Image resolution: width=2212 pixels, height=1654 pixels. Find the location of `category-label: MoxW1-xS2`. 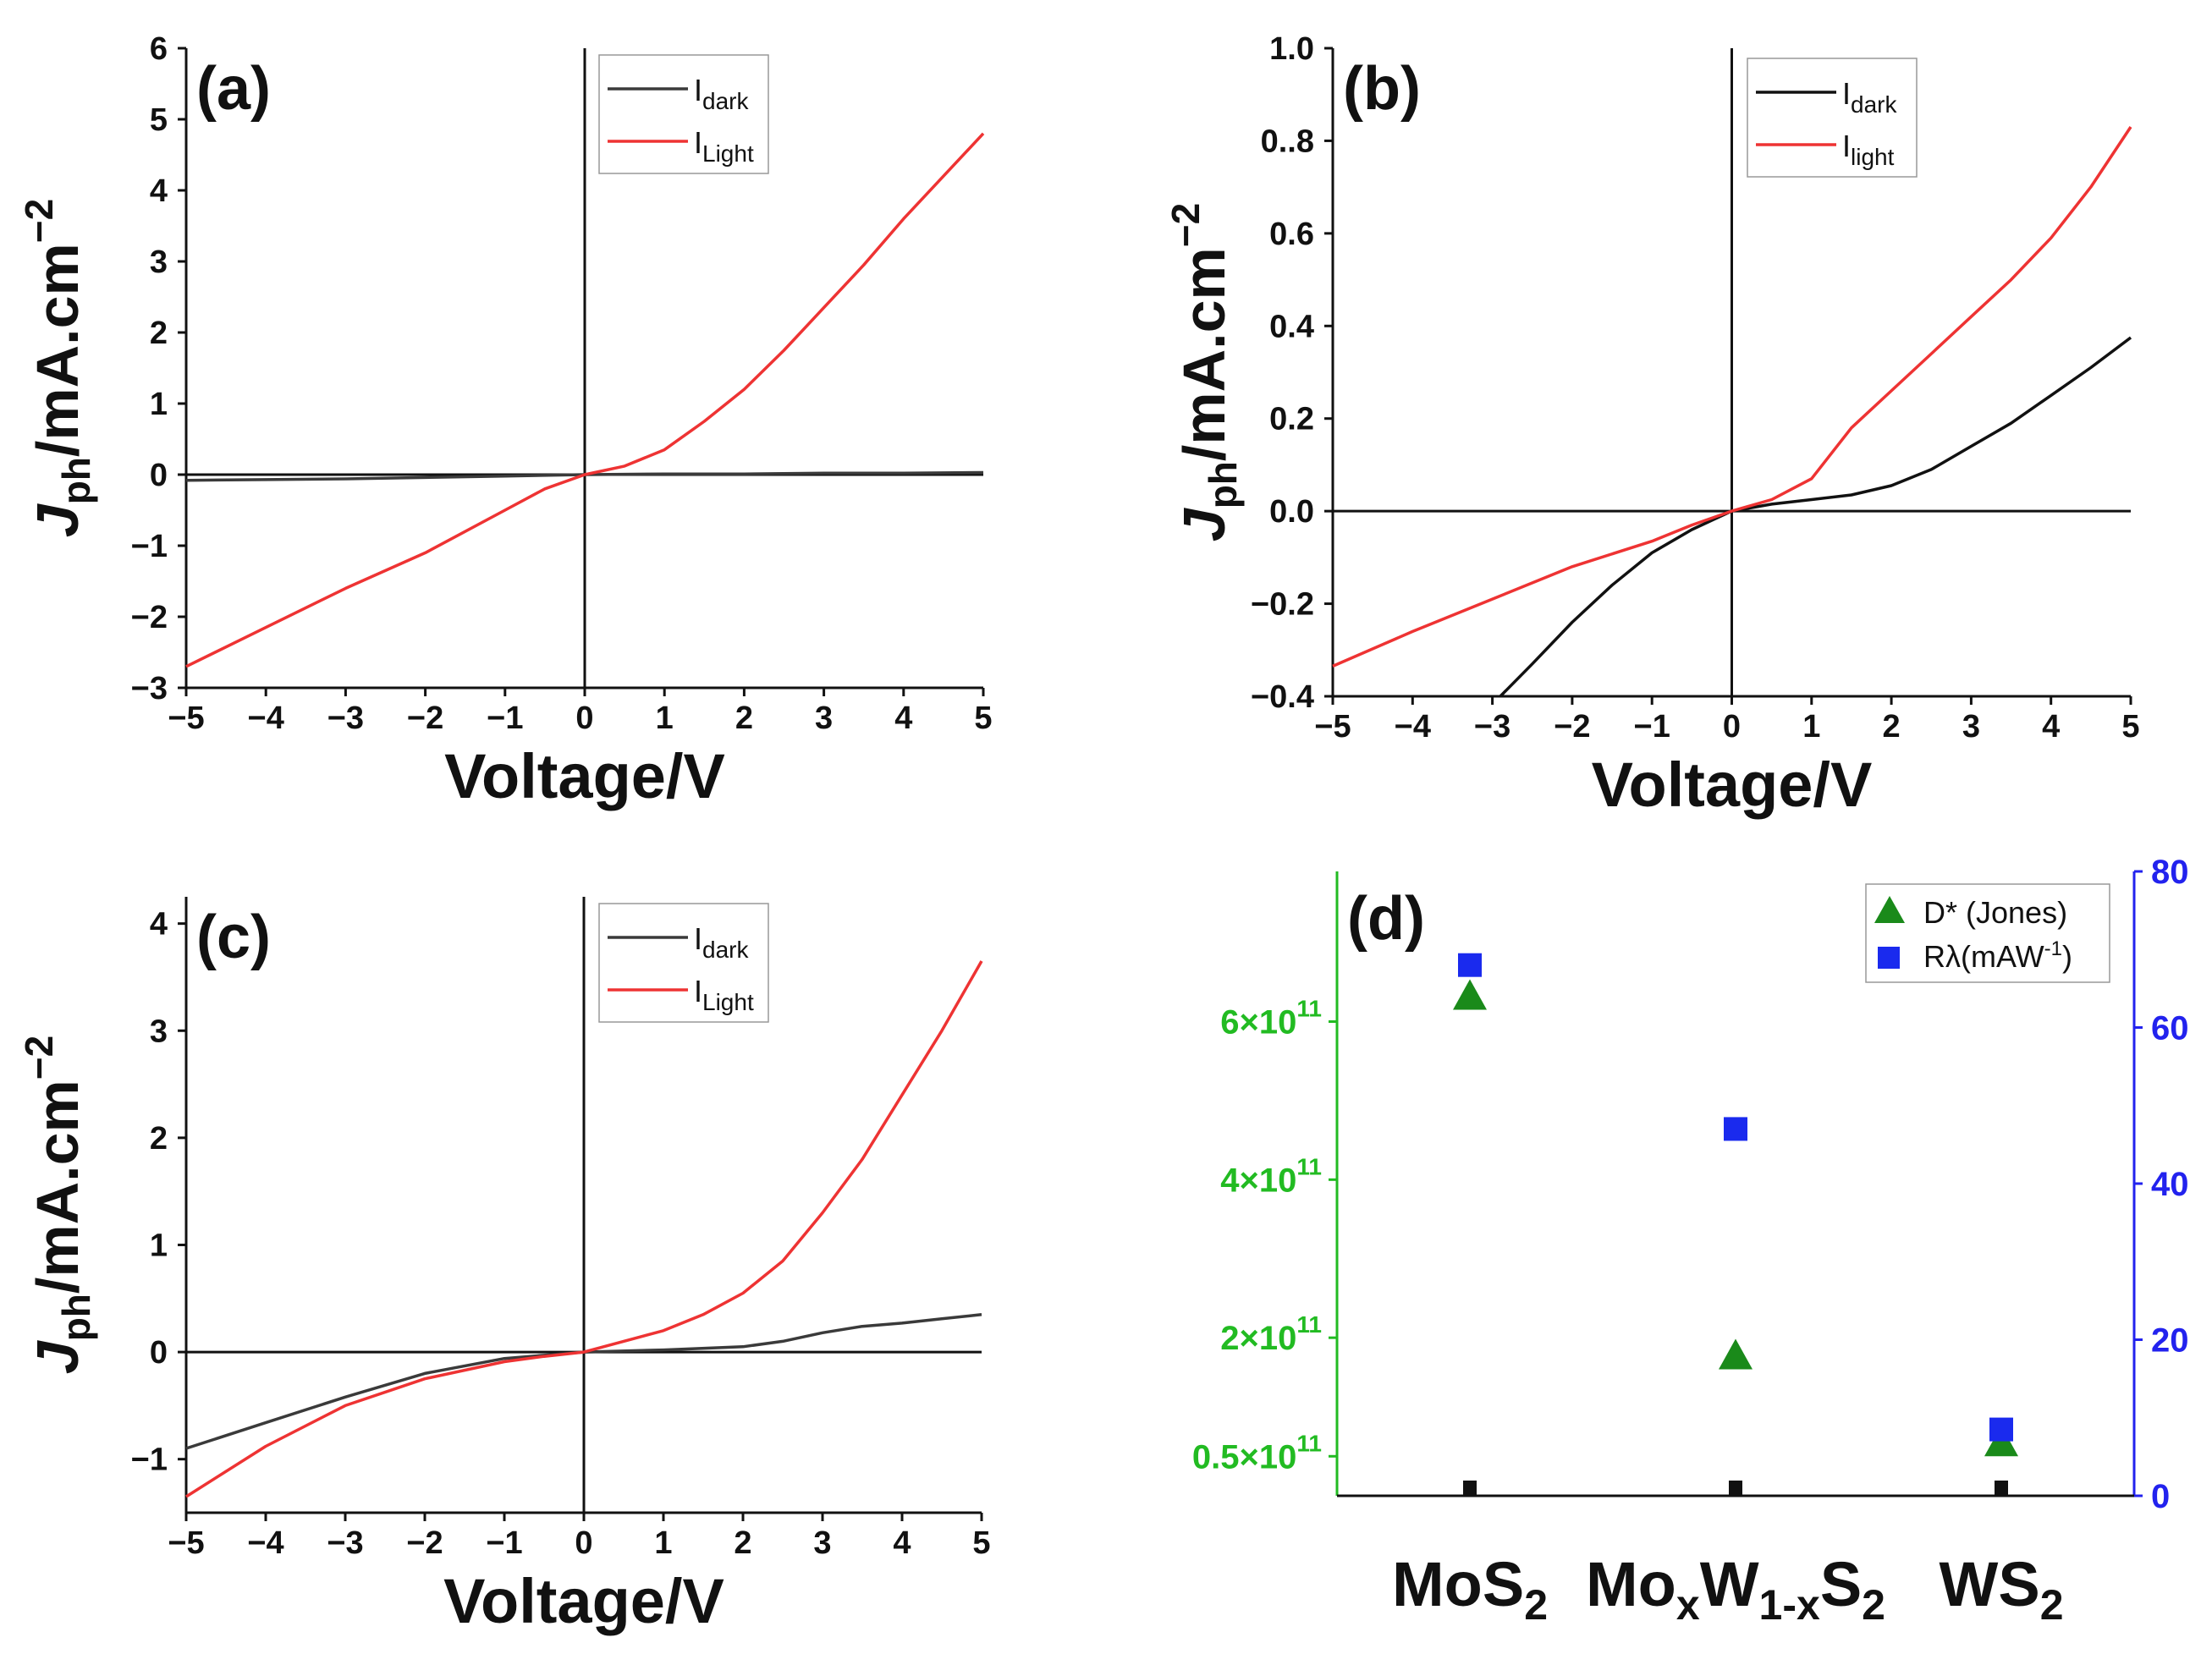

category-label: MoxW1-xS2 is located at coordinates (1736, 1589).